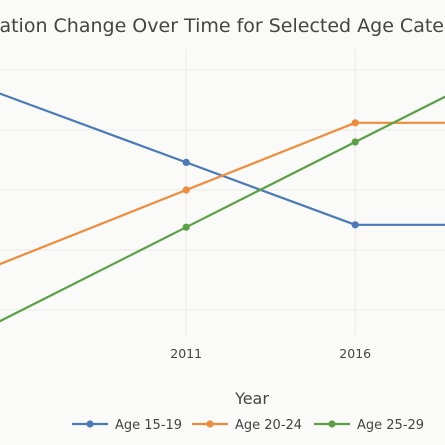  I want to click on x-axis-title: Year, so click(251, 398).